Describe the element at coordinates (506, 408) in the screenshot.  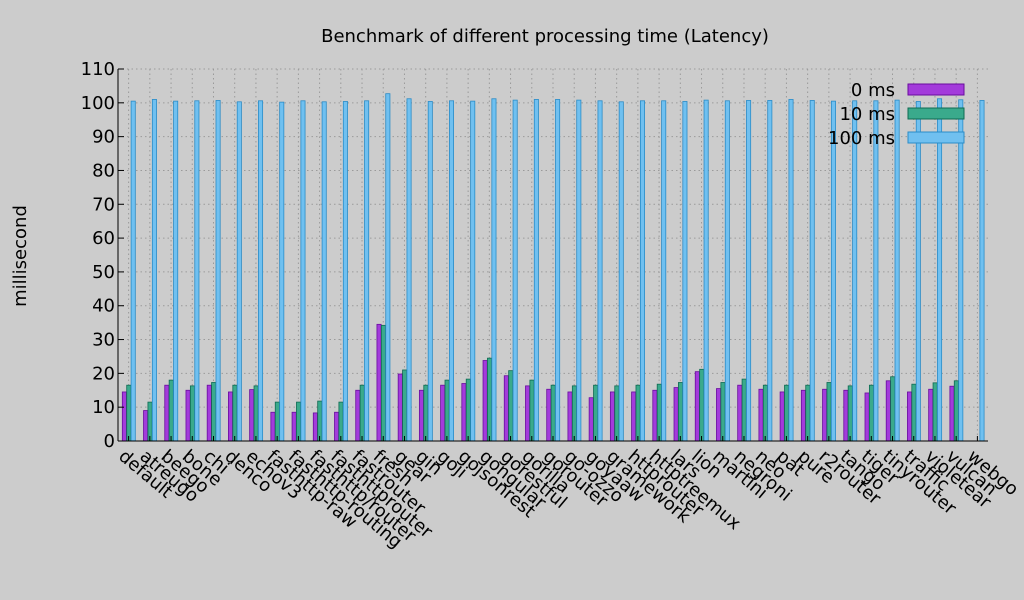
I see `bar-0ms-gorestful` at that location.